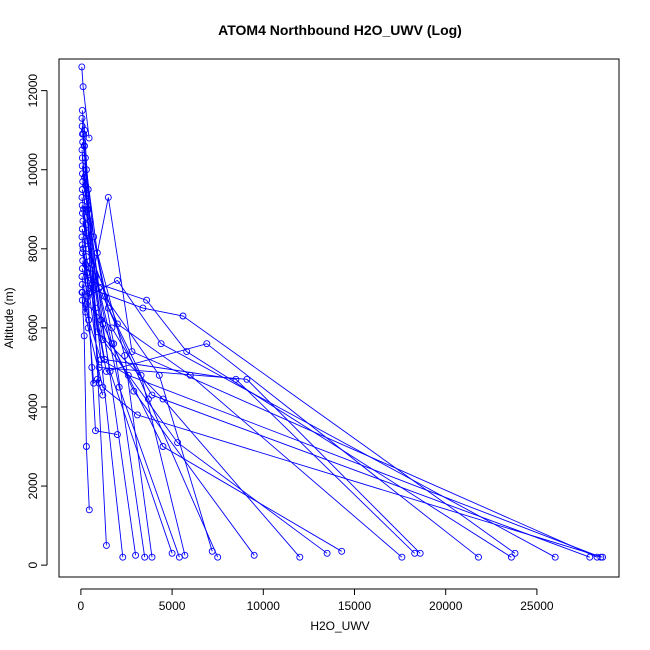 The width and height of the screenshot is (650, 650). I want to click on x-tick-label: 15000, so click(355, 606).